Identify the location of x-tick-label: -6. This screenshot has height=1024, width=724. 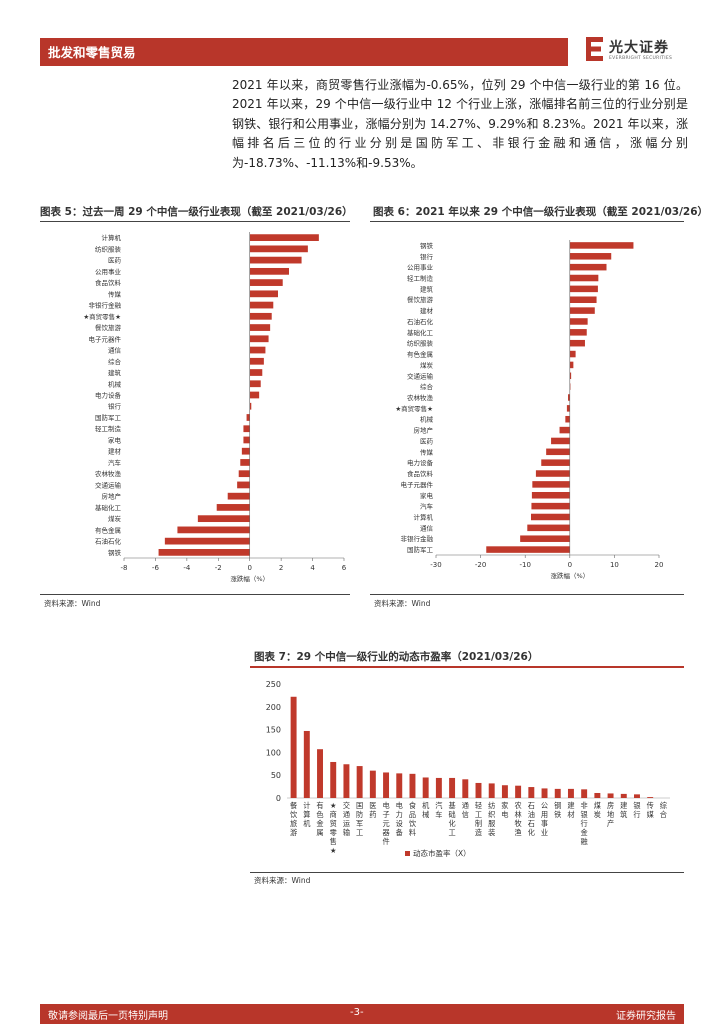
(156, 568).